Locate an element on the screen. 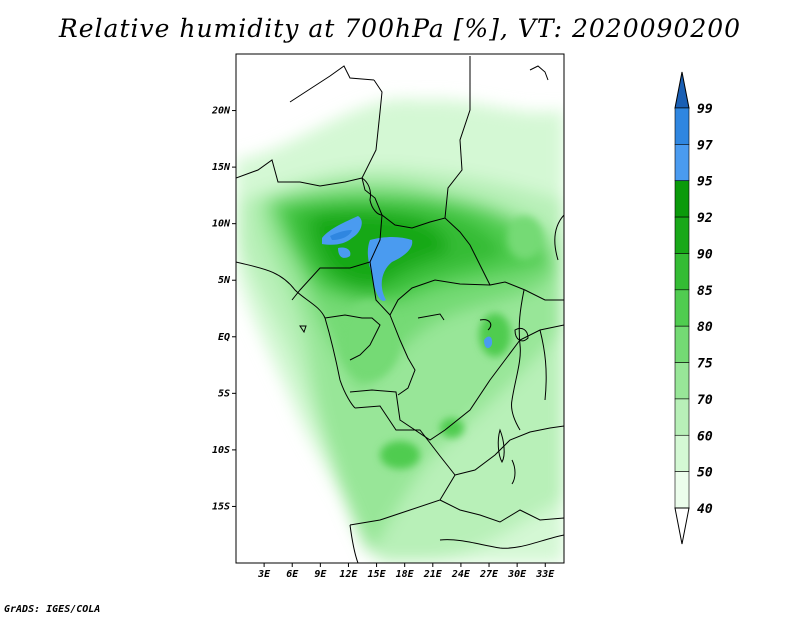 This screenshot has height=618, width=800. lon-tick-label: 24E is located at coordinates (461, 574).